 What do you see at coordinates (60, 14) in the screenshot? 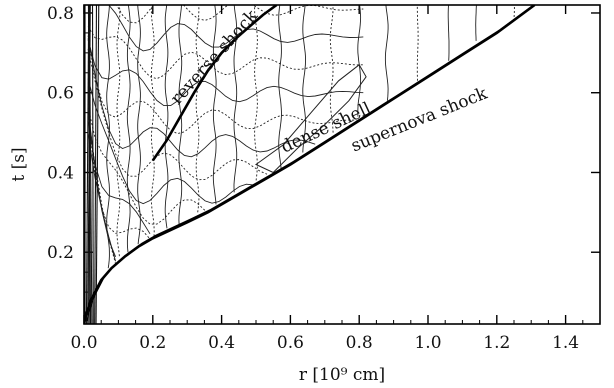
I see `y-tick-label: 0.8` at bounding box center [60, 14].